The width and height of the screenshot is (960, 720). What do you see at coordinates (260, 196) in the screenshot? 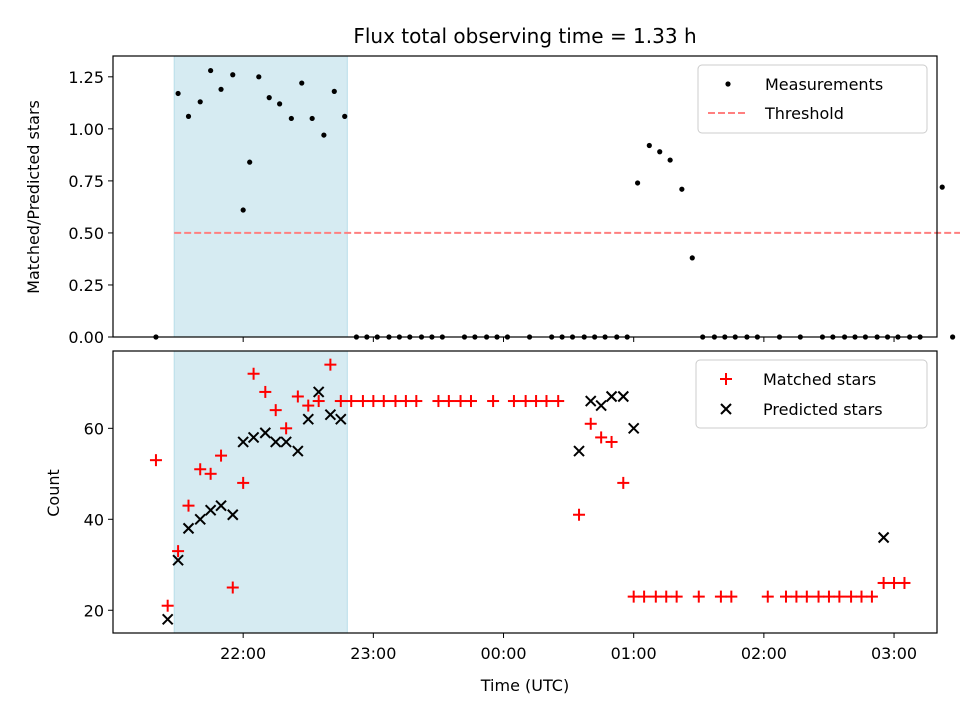
I see `top-shaded-span` at bounding box center [260, 196].